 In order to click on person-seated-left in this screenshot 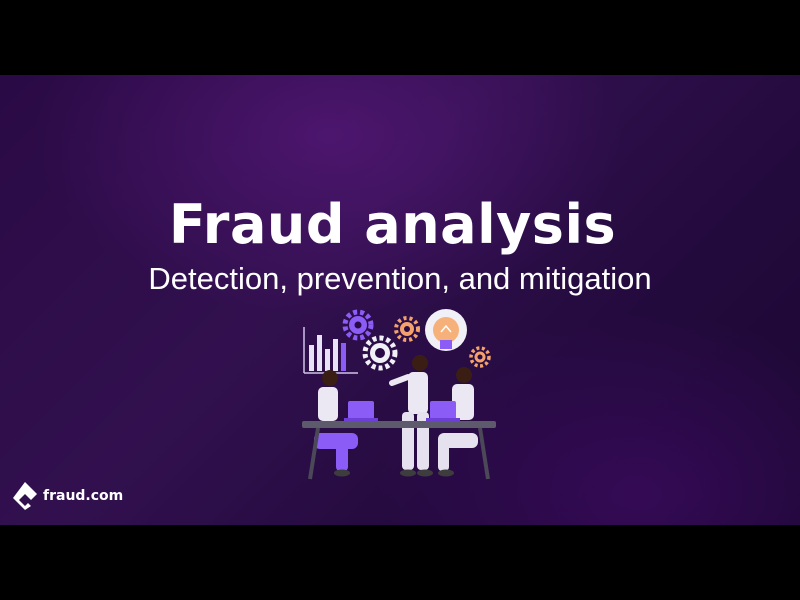, I will do `click(336, 423)`.